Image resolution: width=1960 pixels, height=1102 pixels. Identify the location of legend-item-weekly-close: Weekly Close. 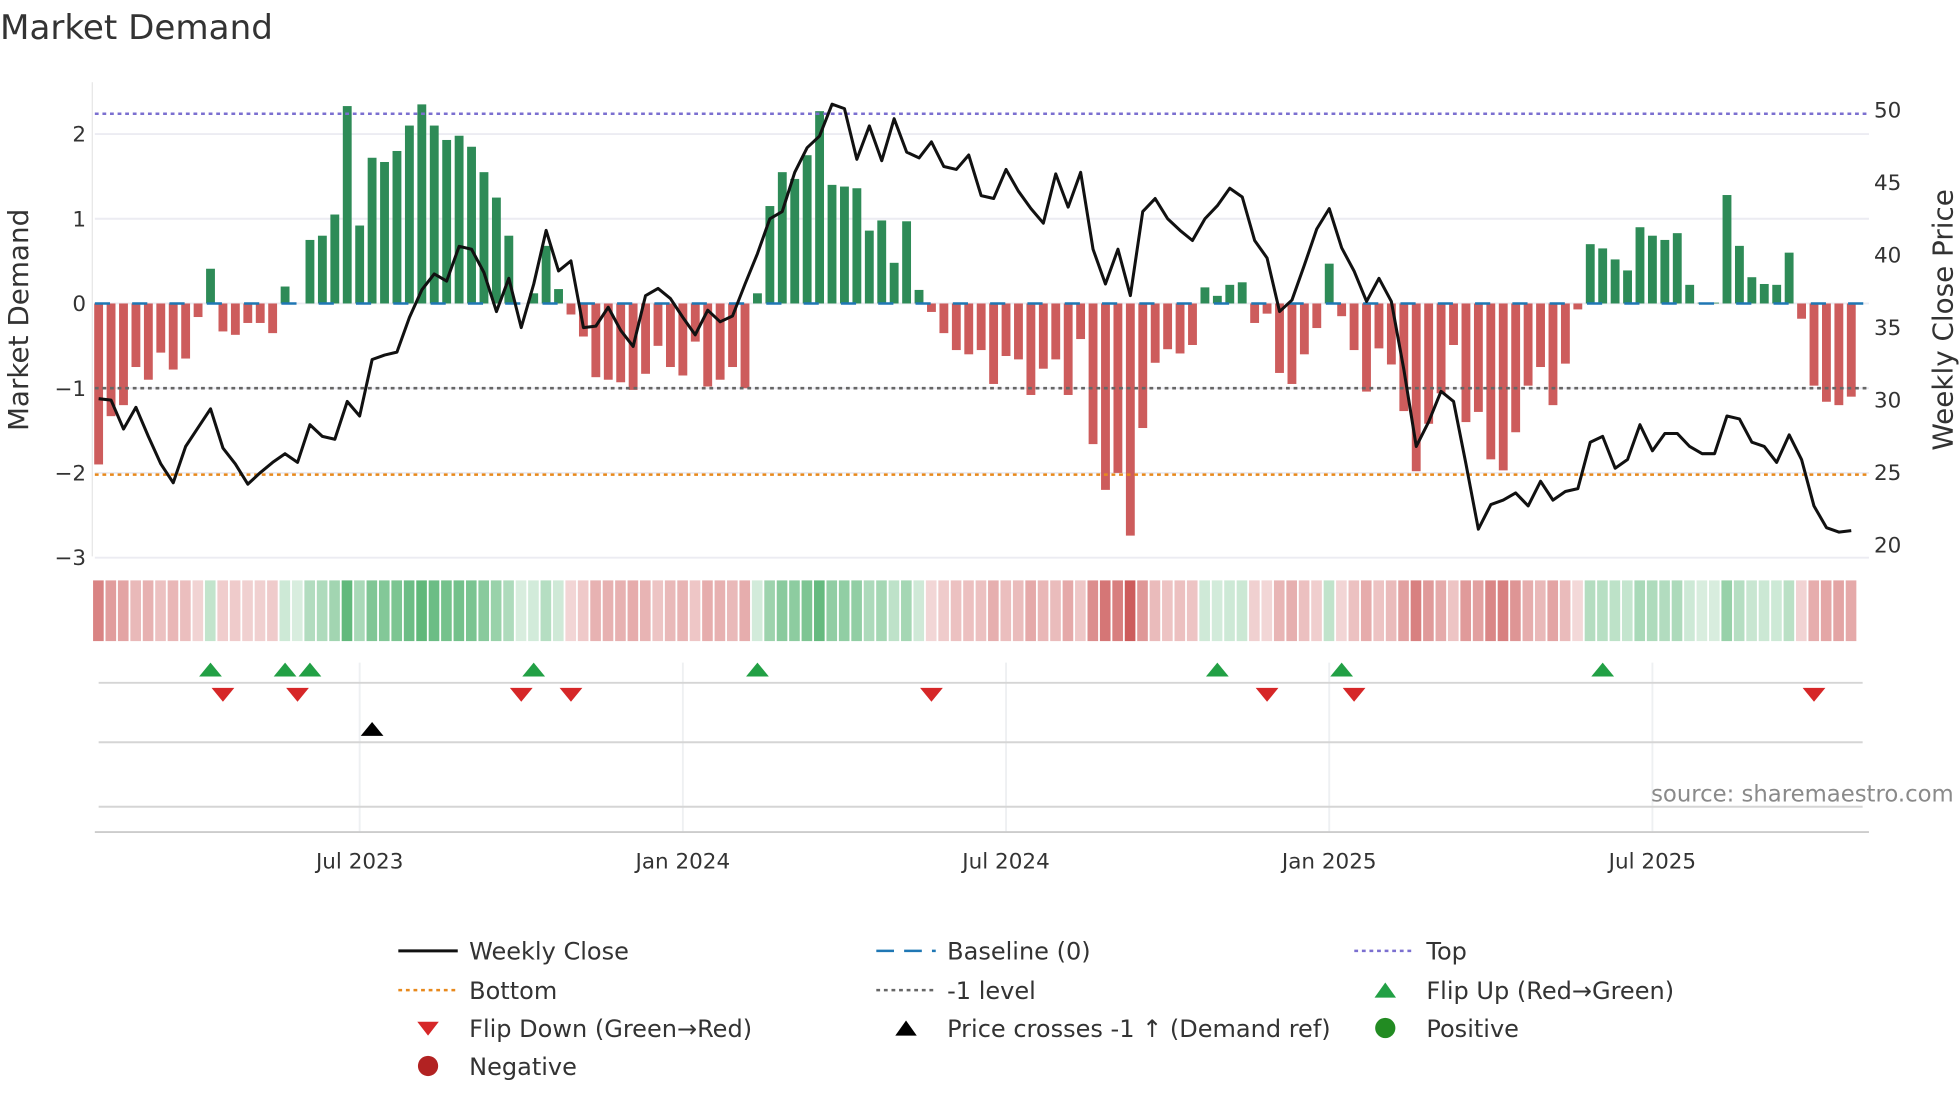
(513, 952).